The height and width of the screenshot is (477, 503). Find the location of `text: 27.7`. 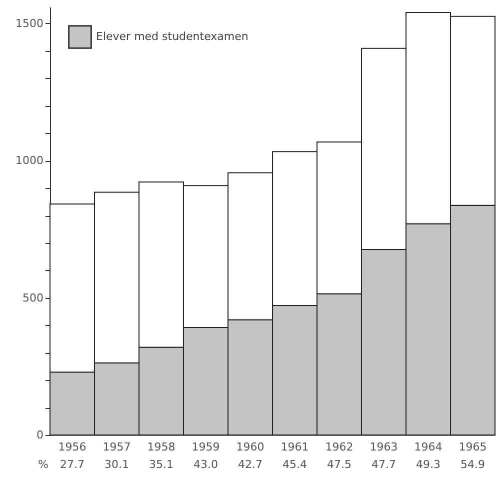

text: 27.7 is located at coordinates (72, 464).